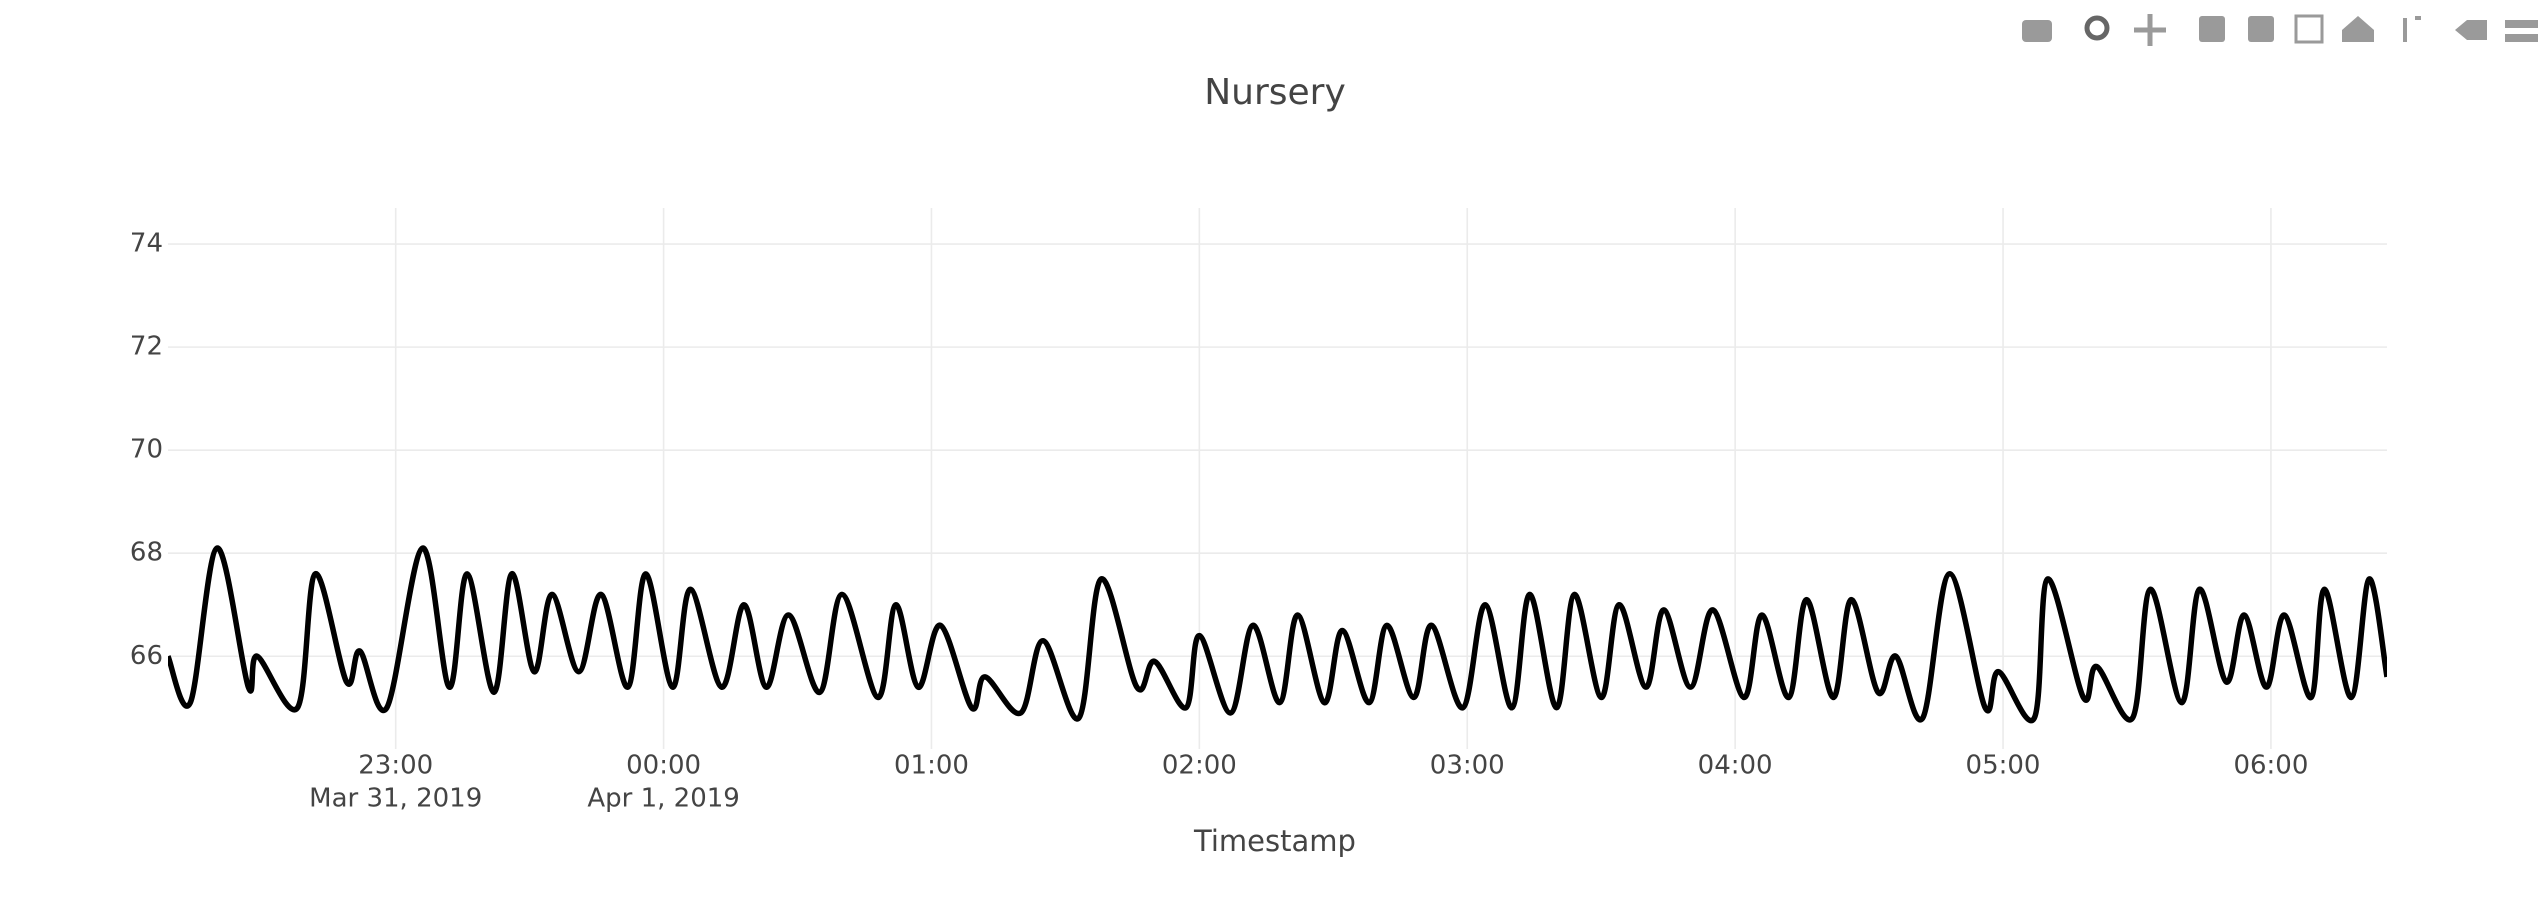  I want to click on hover-closest-icon, so click(2471, 30).